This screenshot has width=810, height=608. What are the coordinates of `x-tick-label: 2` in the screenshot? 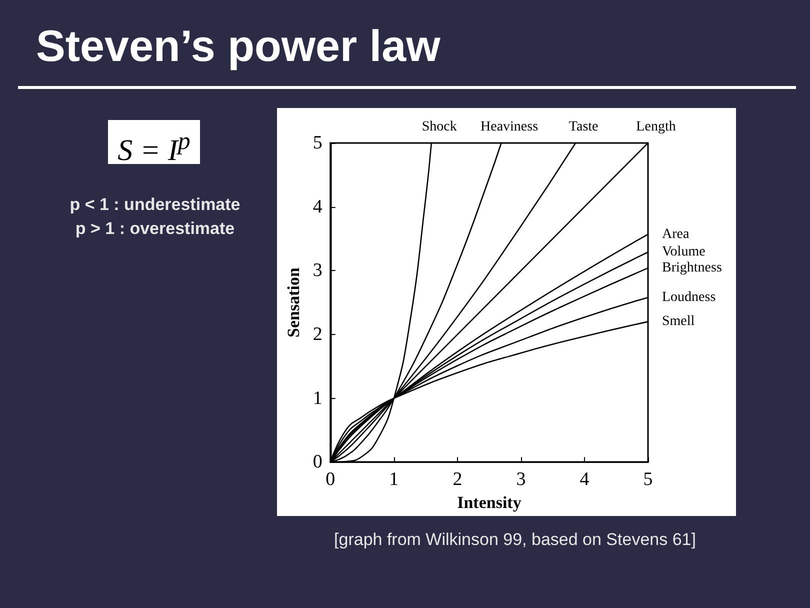 It's located at (457, 479).